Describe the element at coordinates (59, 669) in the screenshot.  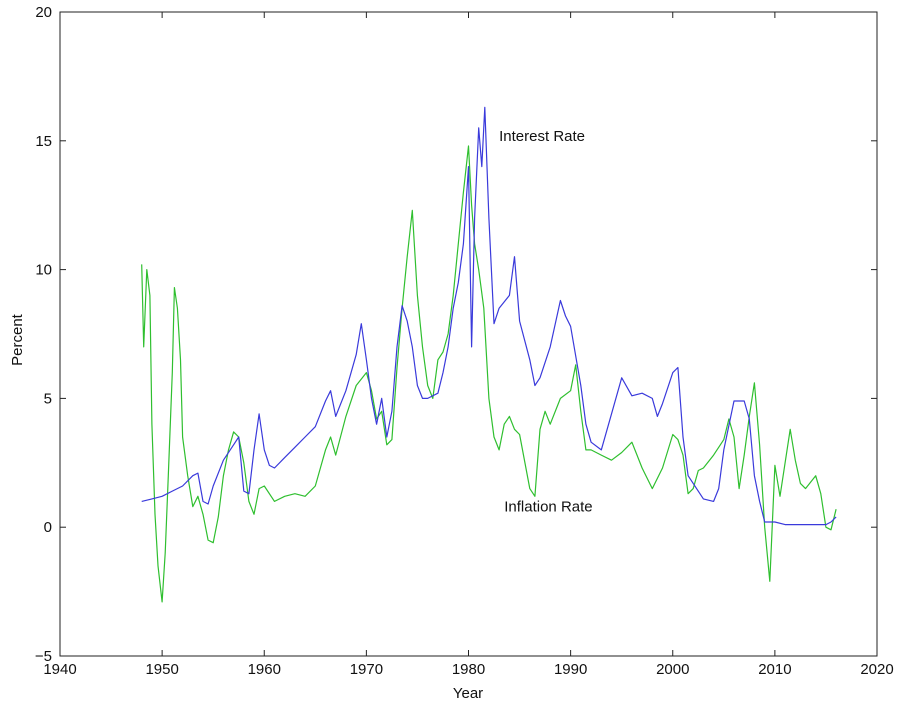
I see `x-tick-label: 1940` at that location.